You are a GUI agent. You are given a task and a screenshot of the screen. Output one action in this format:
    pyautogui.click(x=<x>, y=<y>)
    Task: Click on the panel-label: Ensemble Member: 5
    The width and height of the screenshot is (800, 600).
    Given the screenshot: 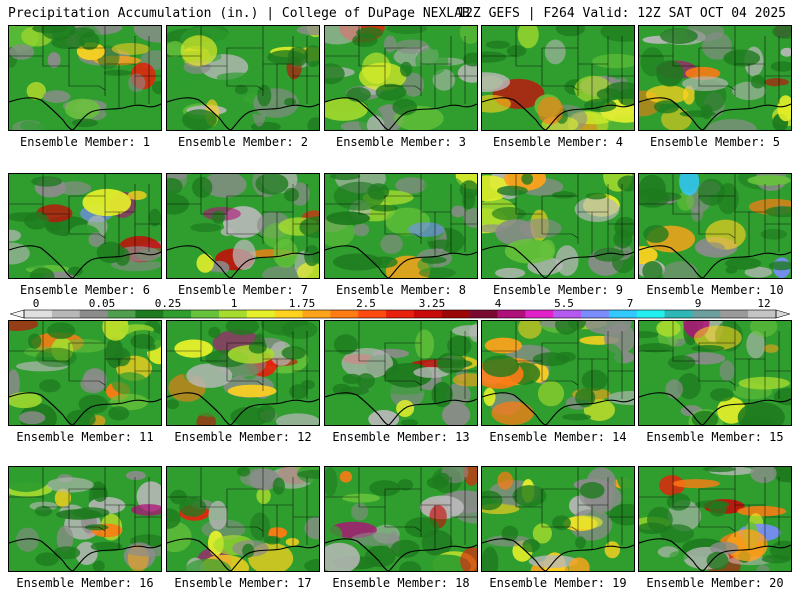 What is the action you would take?
    pyautogui.click(x=715, y=142)
    